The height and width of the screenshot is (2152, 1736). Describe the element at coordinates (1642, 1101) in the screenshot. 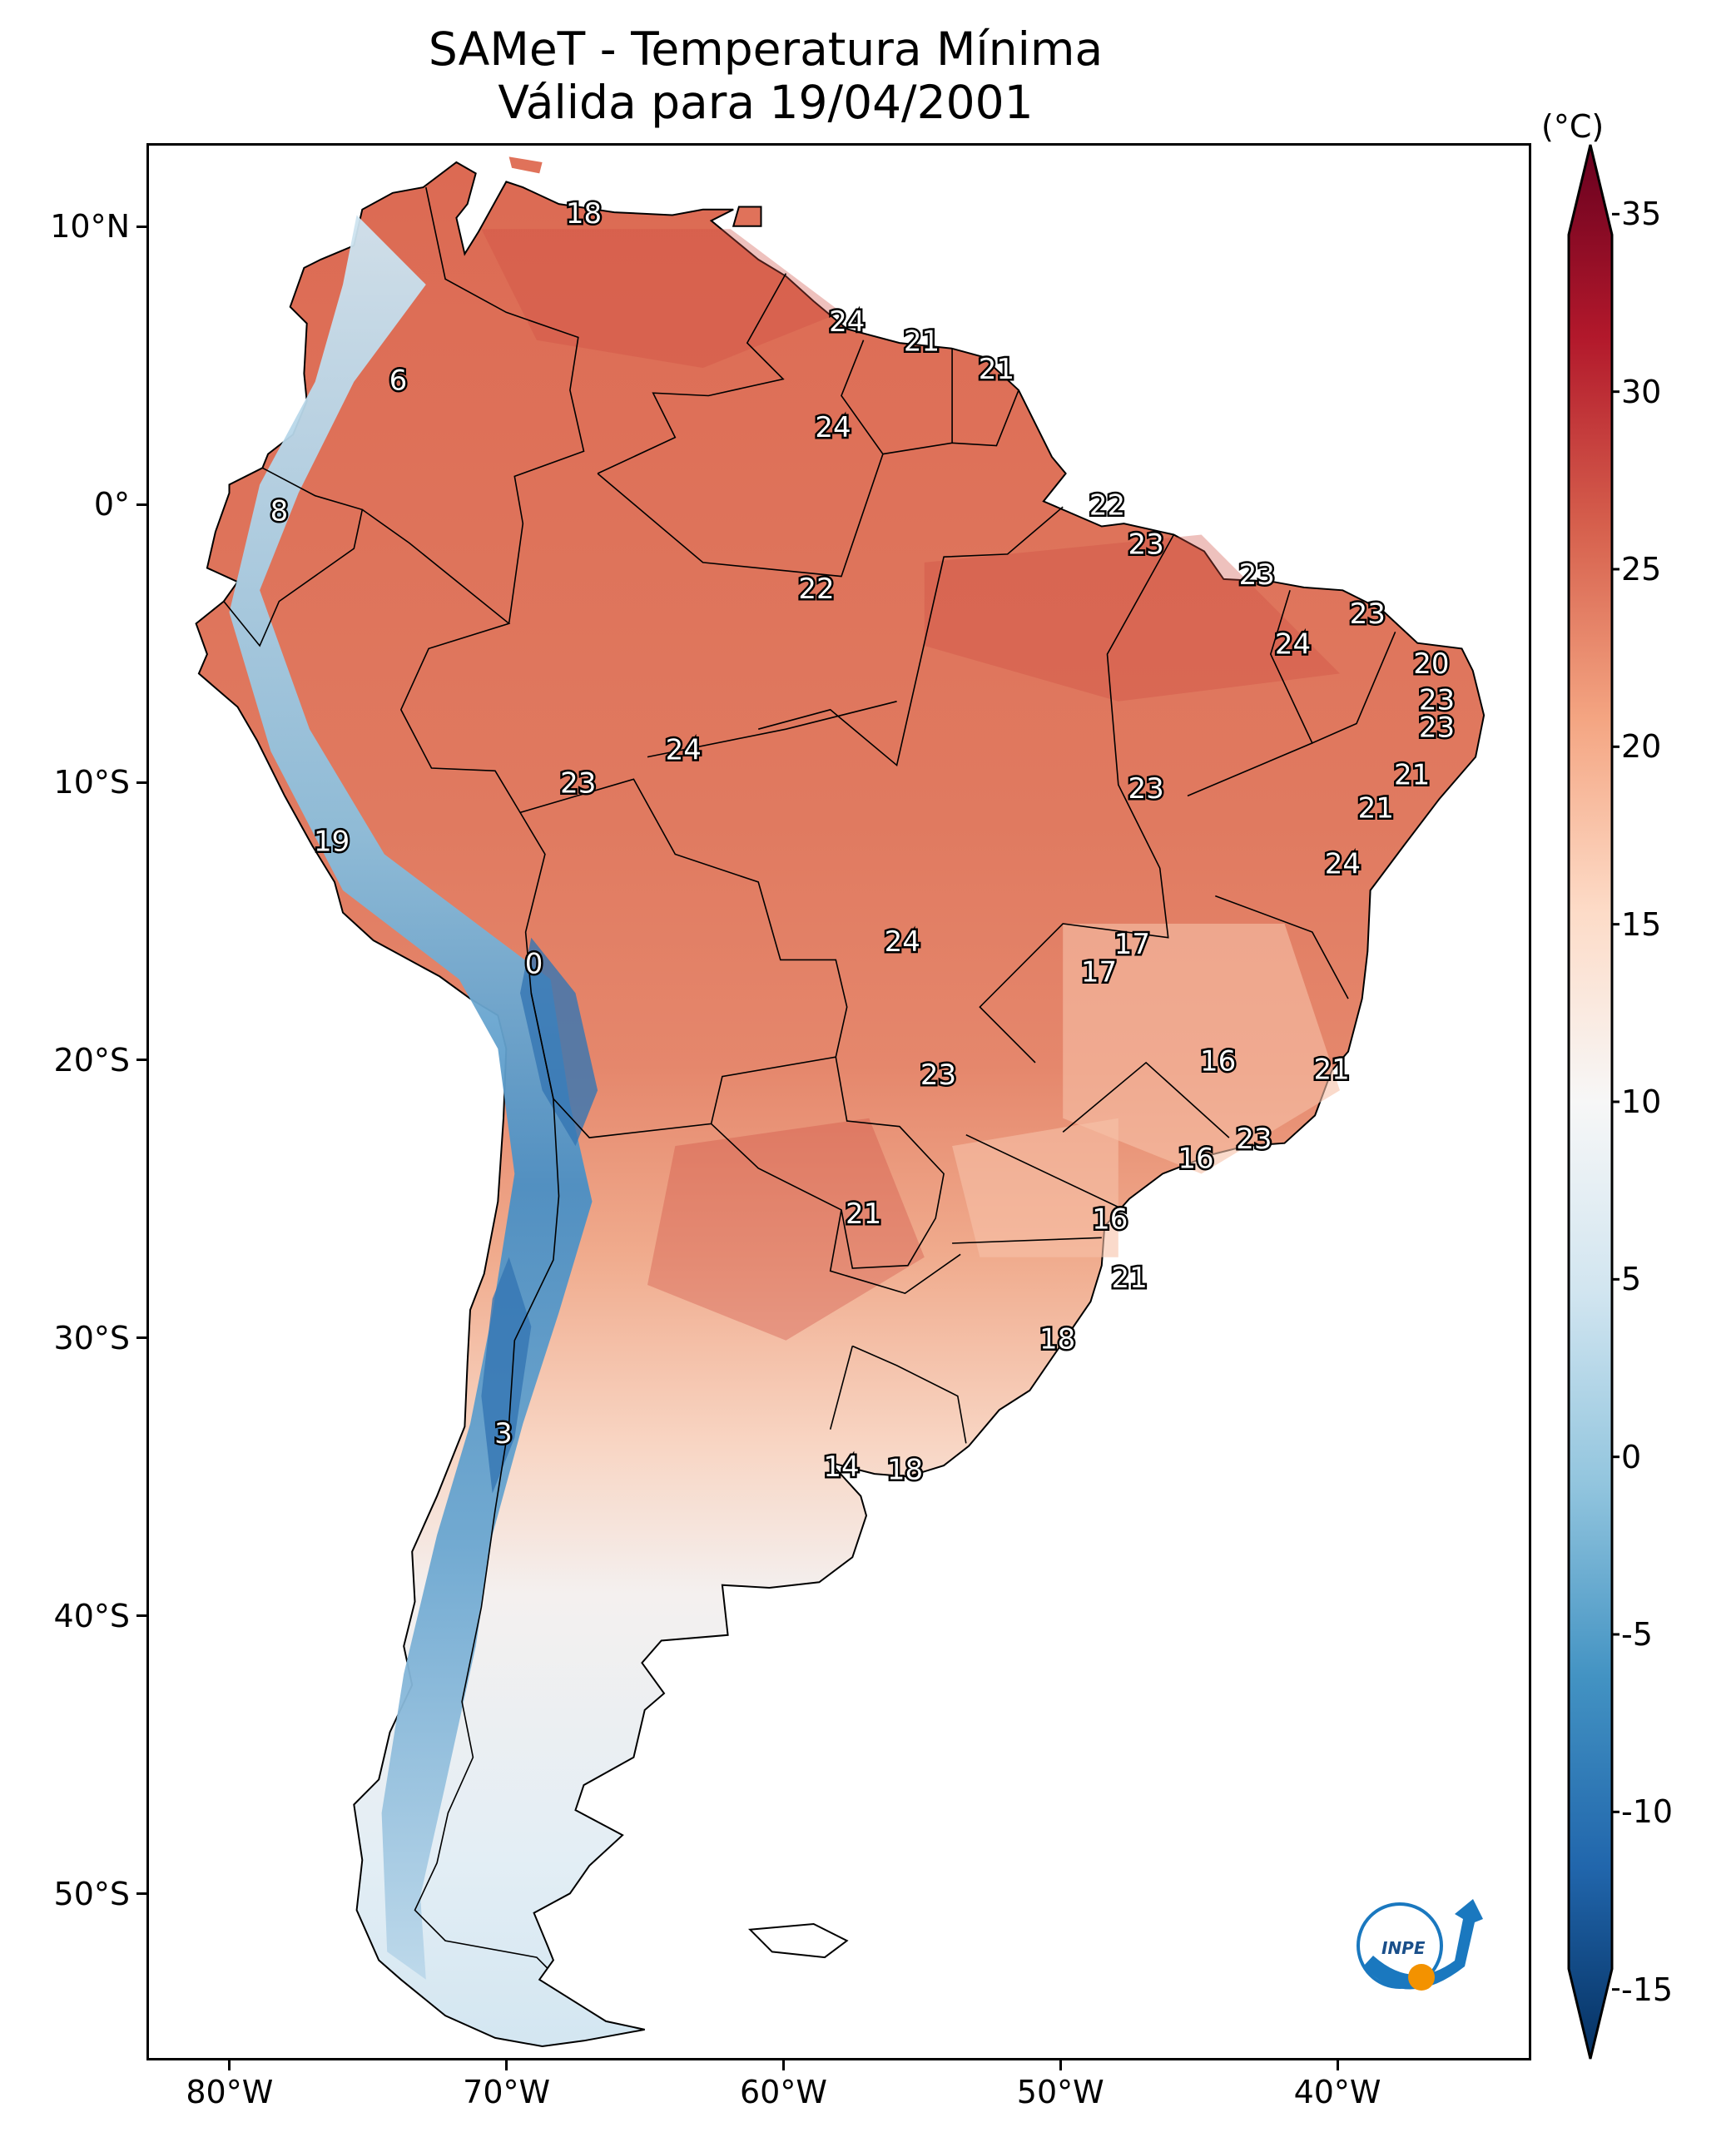

I see `colorbar-tick-label: 10` at that location.